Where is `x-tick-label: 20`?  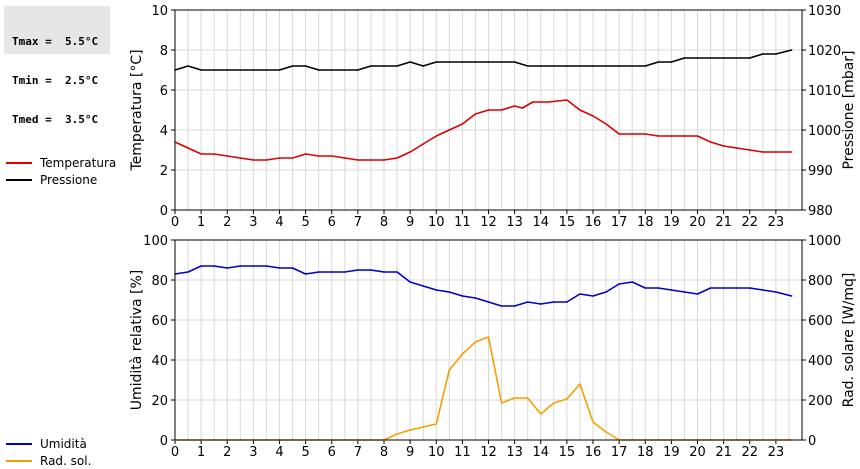
x-tick-label: 20 is located at coordinates (697, 222).